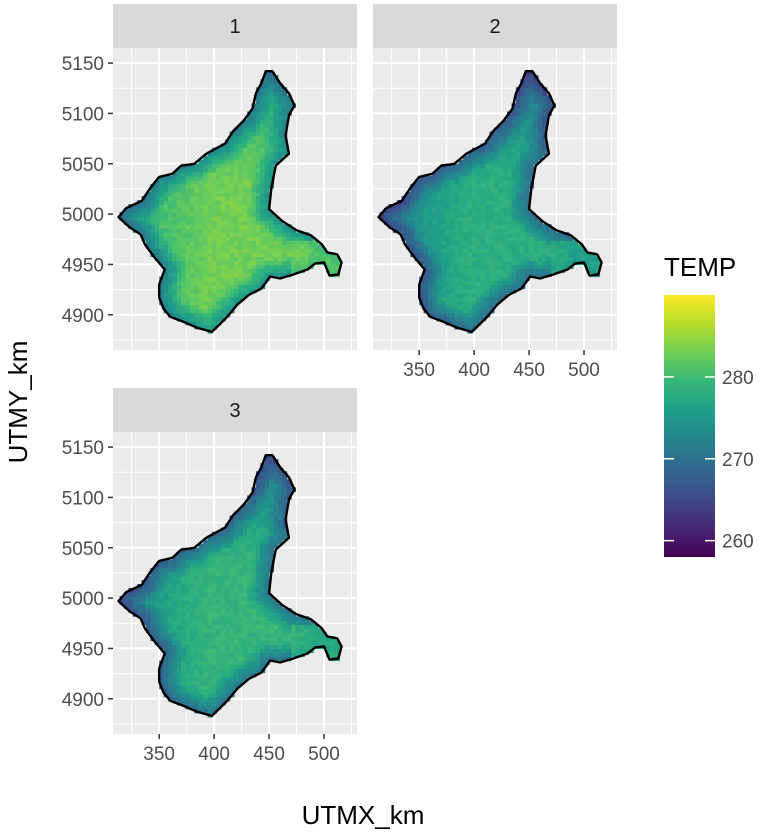 The width and height of the screenshot is (776, 832). I want to click on facet-strip-label-1: 1, so click(234, 27).